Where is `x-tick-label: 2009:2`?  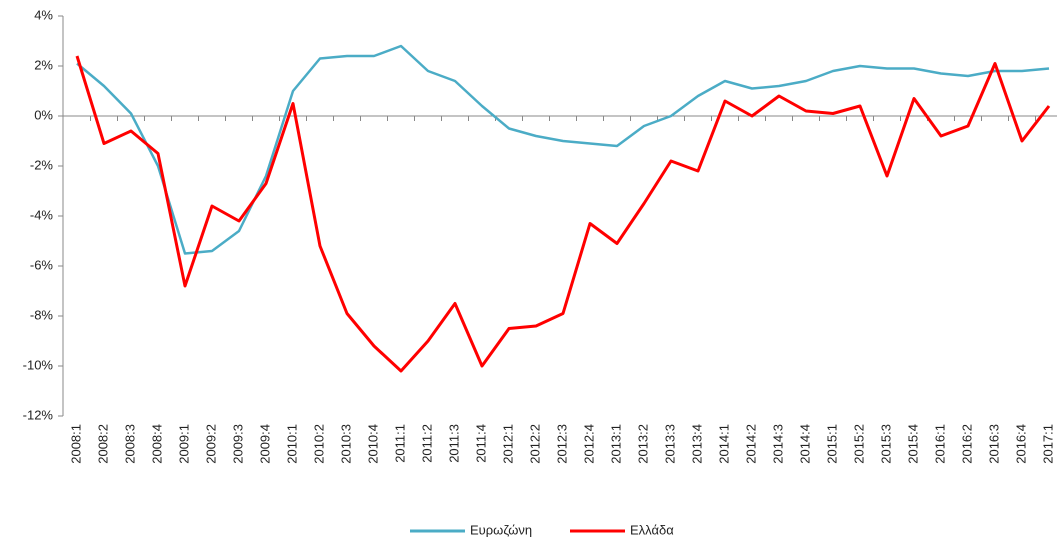
x-tick-label: 2009:2 is located at coordinates (210, 444).